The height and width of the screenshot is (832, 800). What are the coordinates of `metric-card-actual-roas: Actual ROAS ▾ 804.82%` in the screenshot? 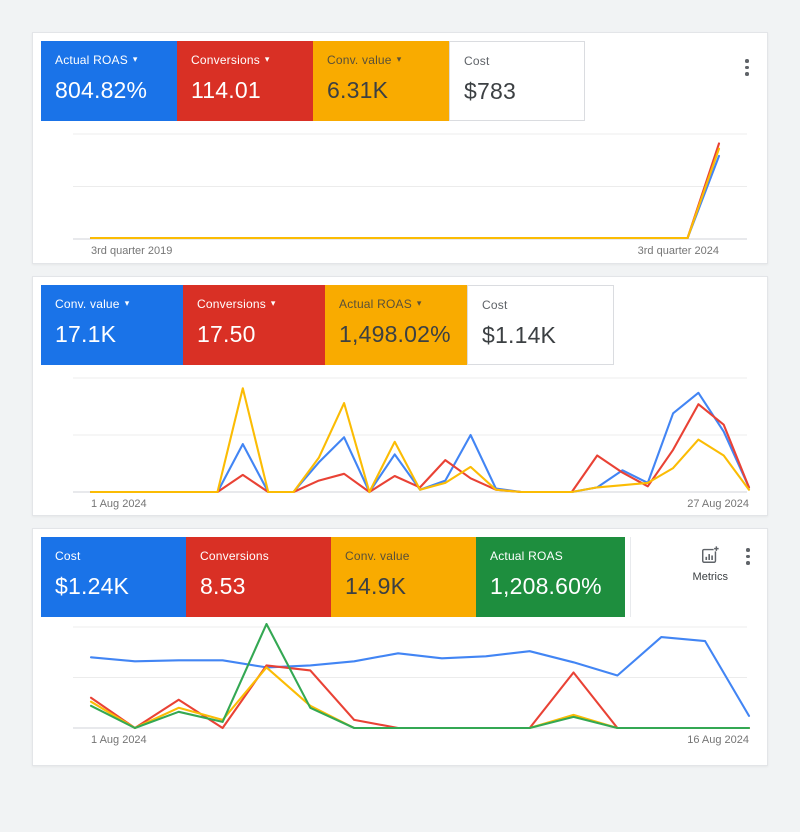 It's located at (109, 81).